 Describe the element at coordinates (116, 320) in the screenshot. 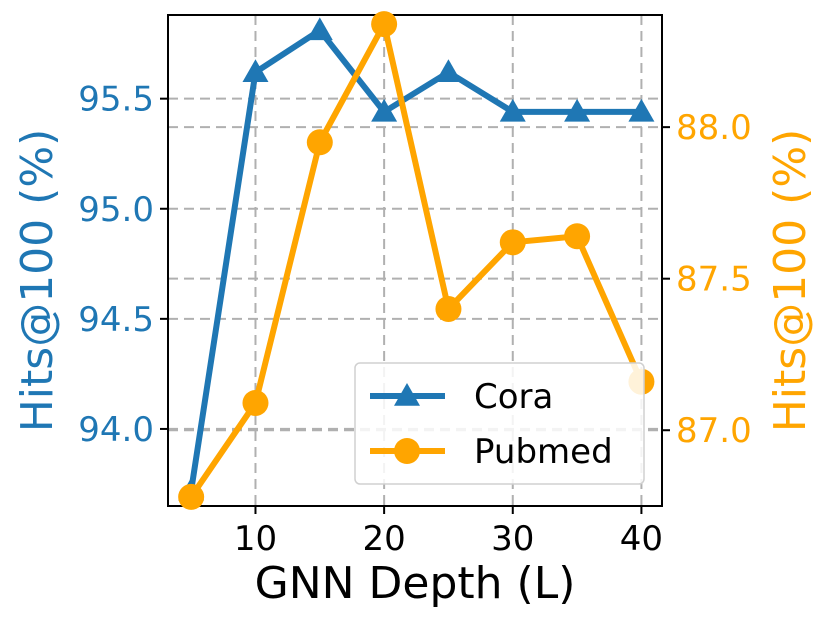

I see `y-tick-label-left: 94.5` at that location.